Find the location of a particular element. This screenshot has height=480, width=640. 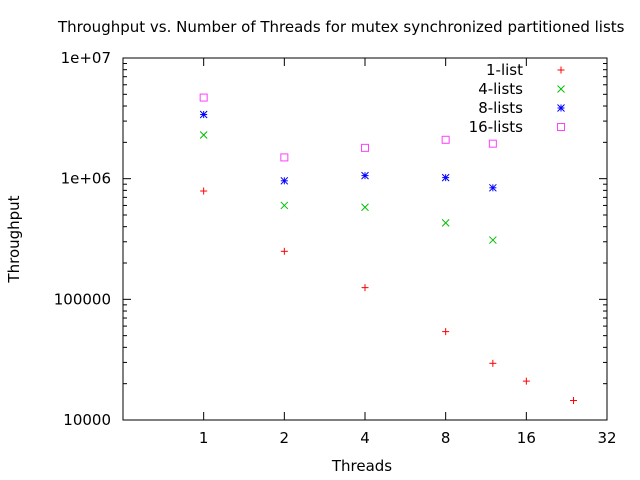

series-8-lists is located at coordinates (348, 151).